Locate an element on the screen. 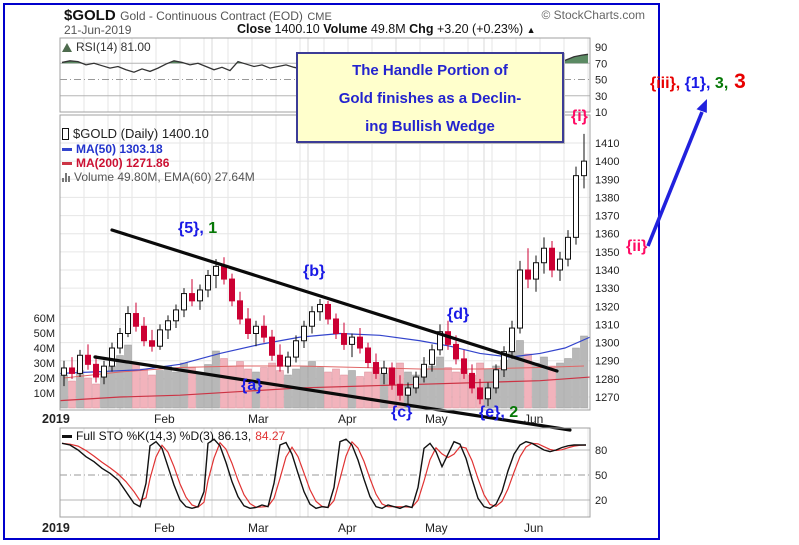 The height and width of the screenshot is (545, 799). ma200-line-icon is located at coordinates (67, 163).